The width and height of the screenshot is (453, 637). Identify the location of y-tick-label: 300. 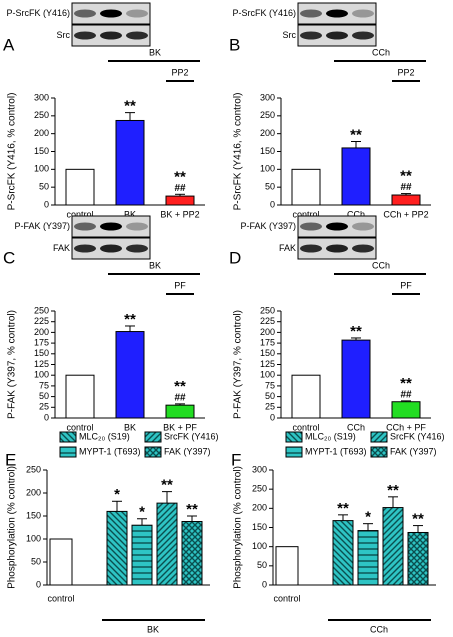
(41, 97).